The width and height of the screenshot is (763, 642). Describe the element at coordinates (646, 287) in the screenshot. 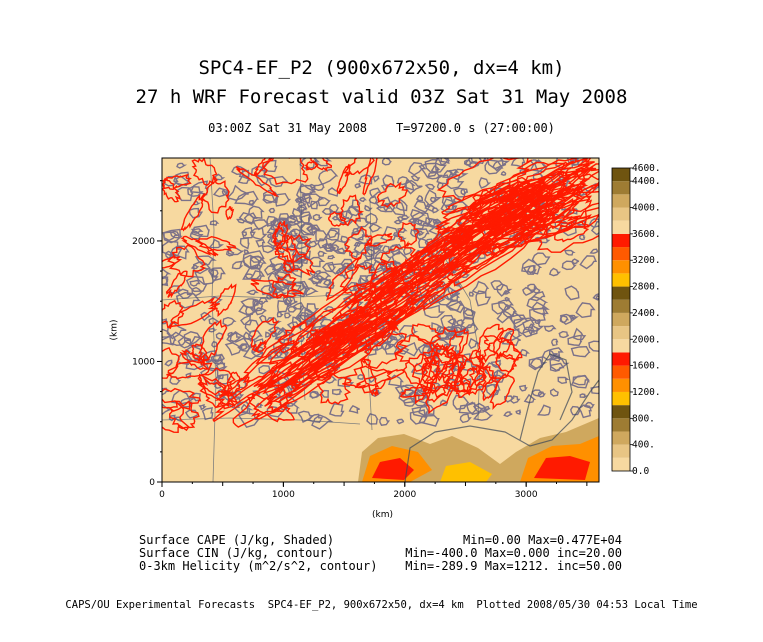

I see `colorbar-label: 2800.` at that location.